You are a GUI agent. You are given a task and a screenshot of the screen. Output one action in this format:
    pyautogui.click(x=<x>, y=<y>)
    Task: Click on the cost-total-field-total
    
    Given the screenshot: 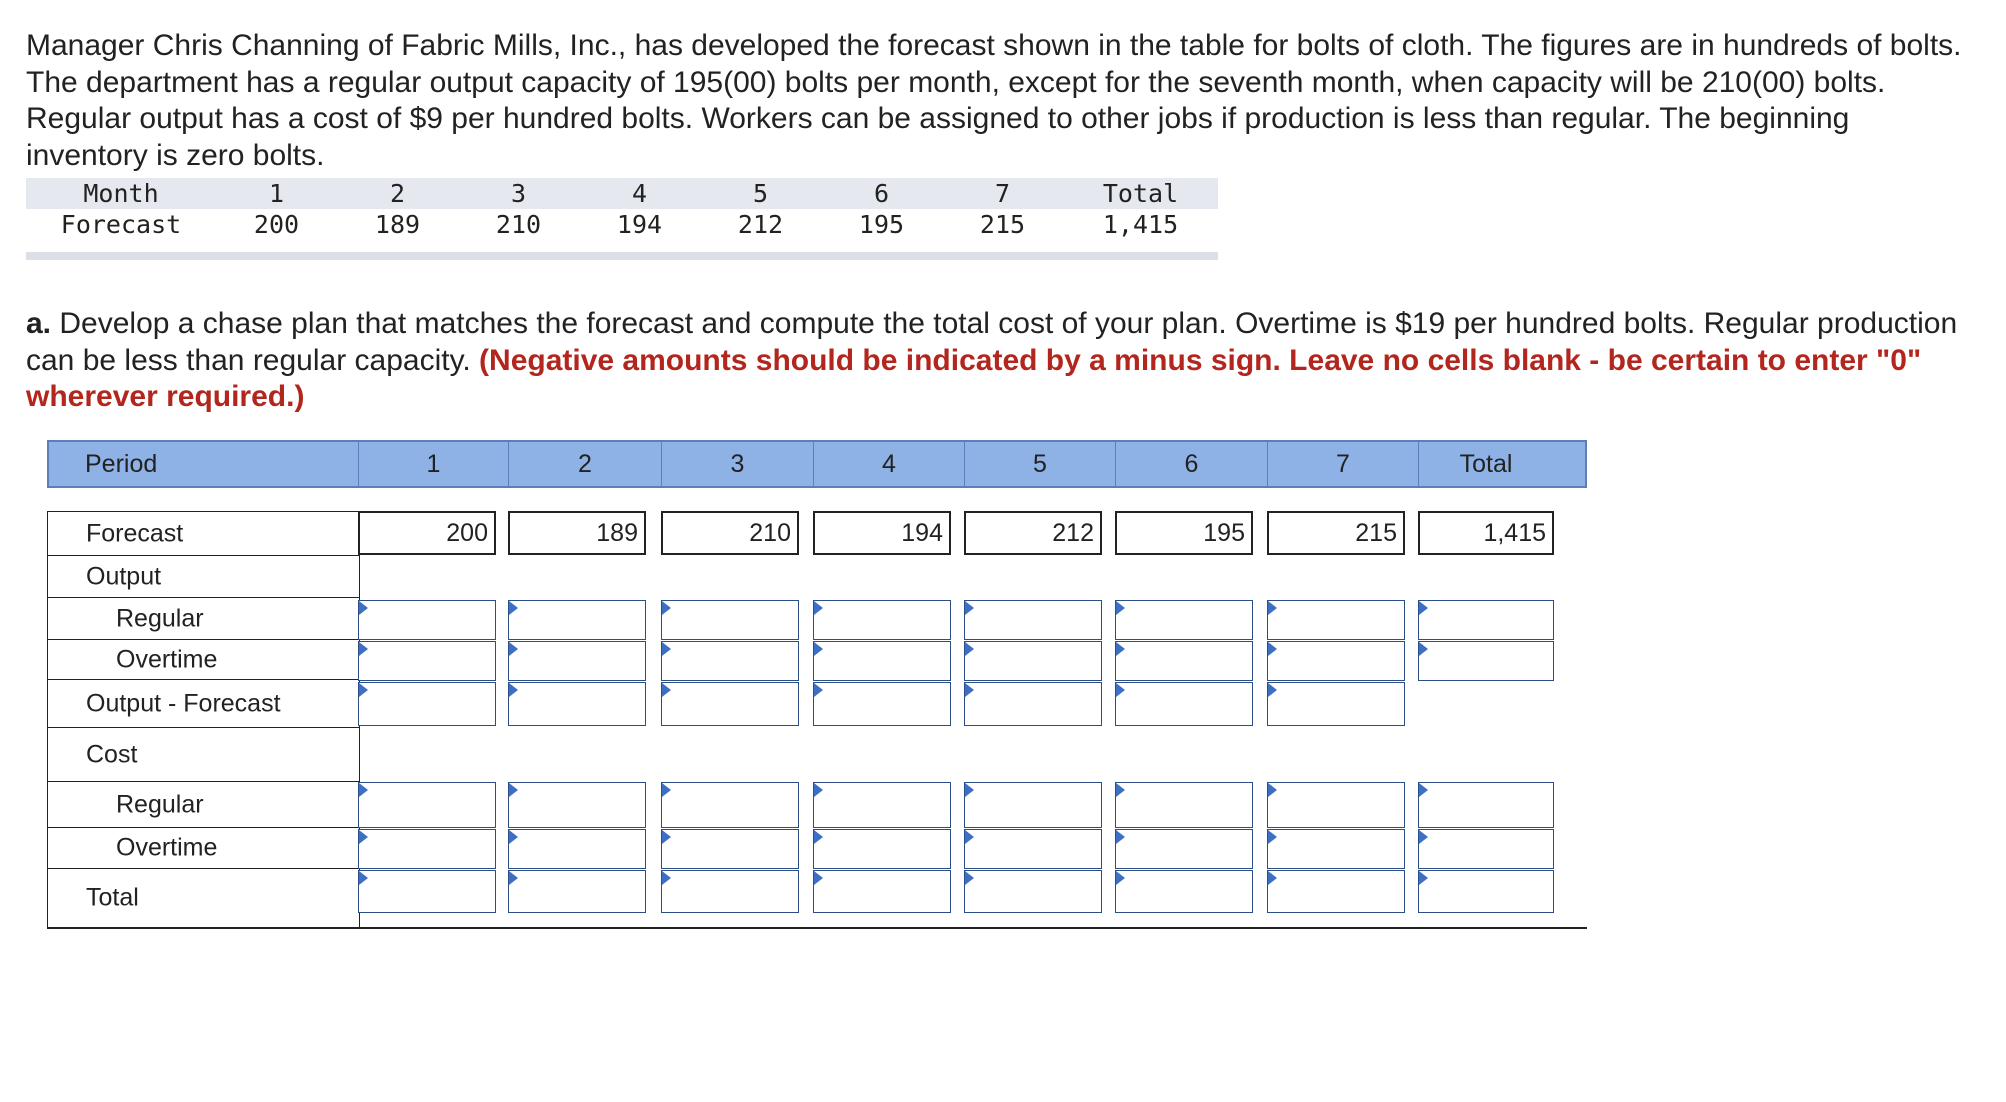 What is the action you would take?
    pyautogui.click(x=1486, y=891)
    